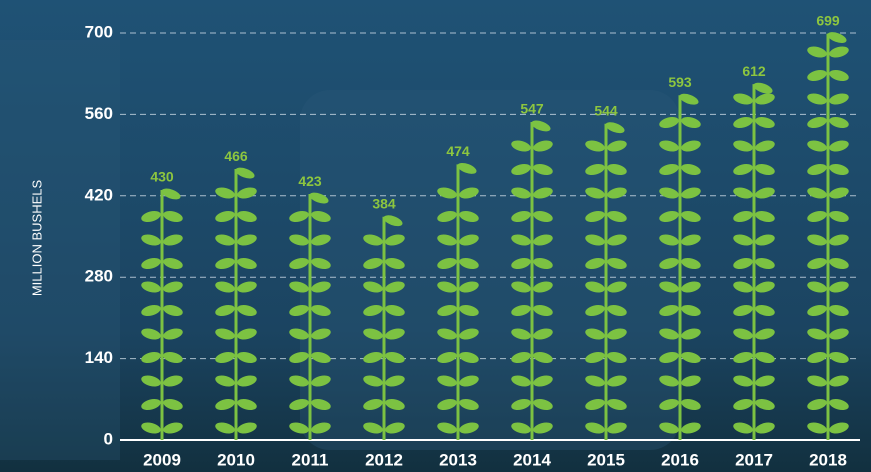 Image resolution: width=871 pixels, height=472 pixels. What do you see at coordinates (162, 177) in the screenshot?
I see `value-label: 430` at bounding box center [162, 177].